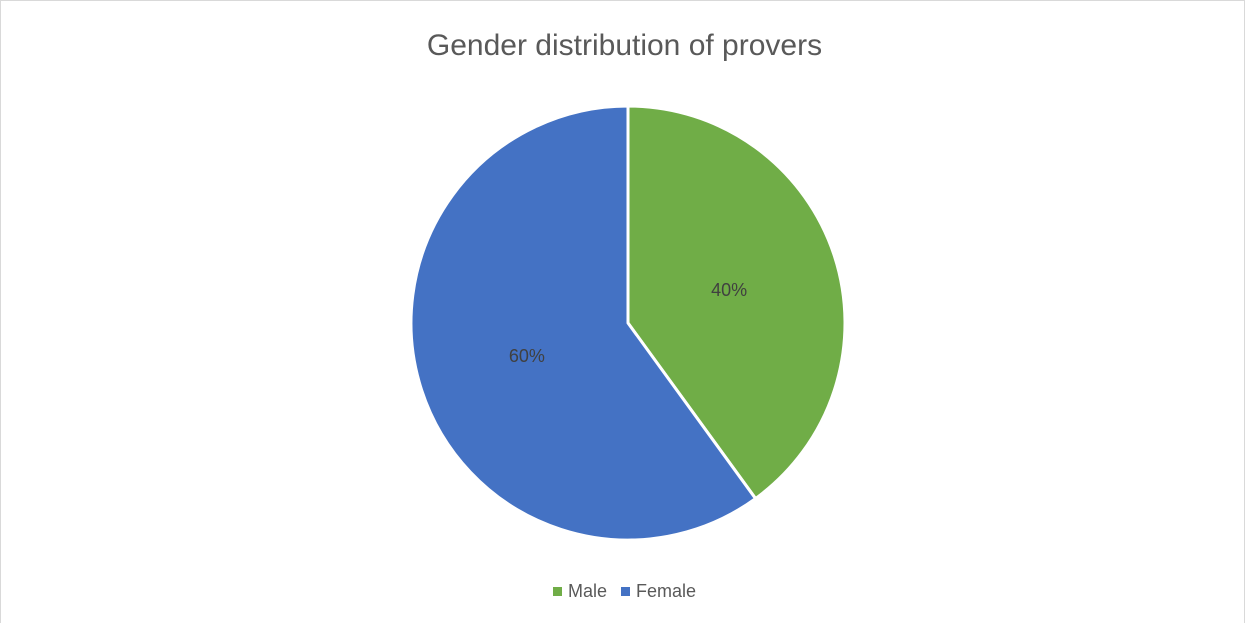  I want to click on legend-swatch-female, so click(625, 591).